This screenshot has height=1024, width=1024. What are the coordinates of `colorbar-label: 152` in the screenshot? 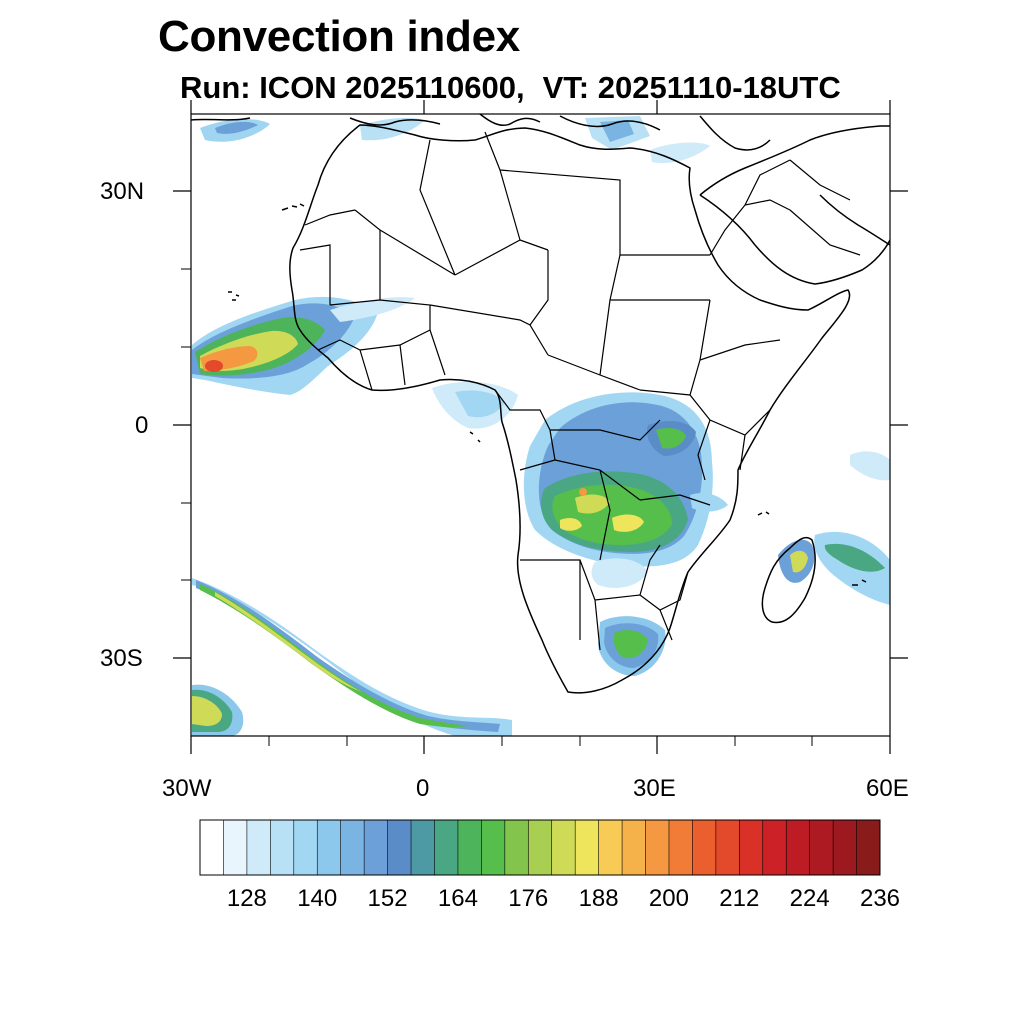 It's located at (387, 898).